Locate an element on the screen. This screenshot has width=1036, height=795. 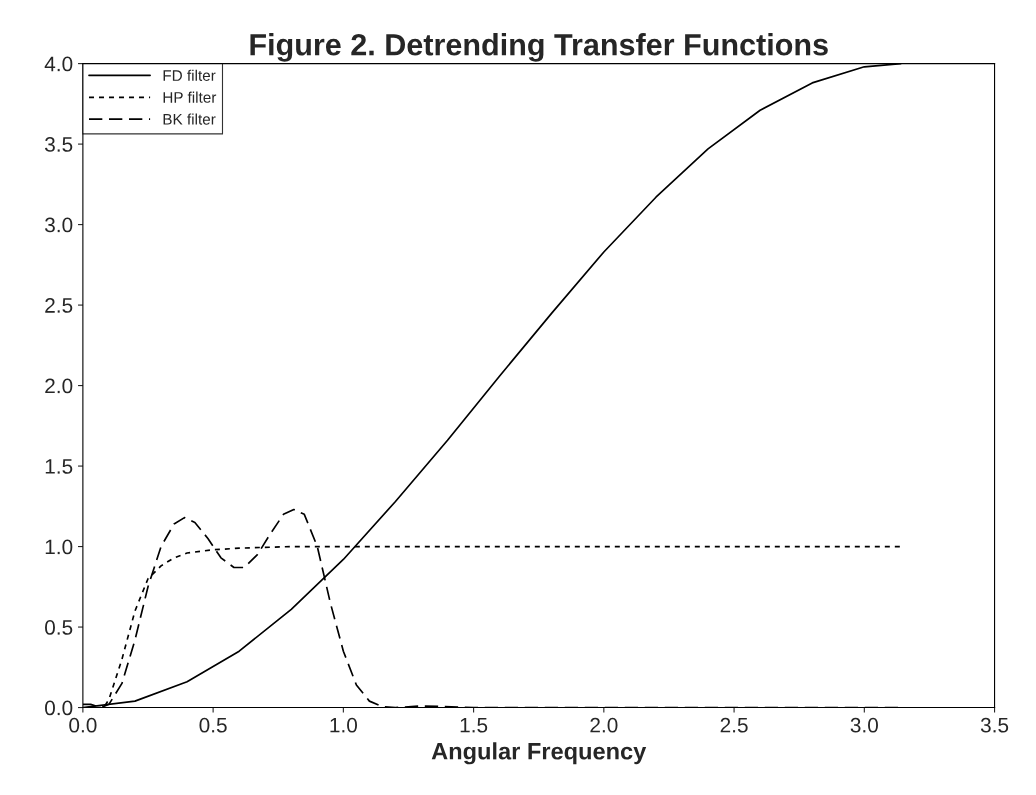
x-tick-label: 1.5 is located at coordinates (474, 725).